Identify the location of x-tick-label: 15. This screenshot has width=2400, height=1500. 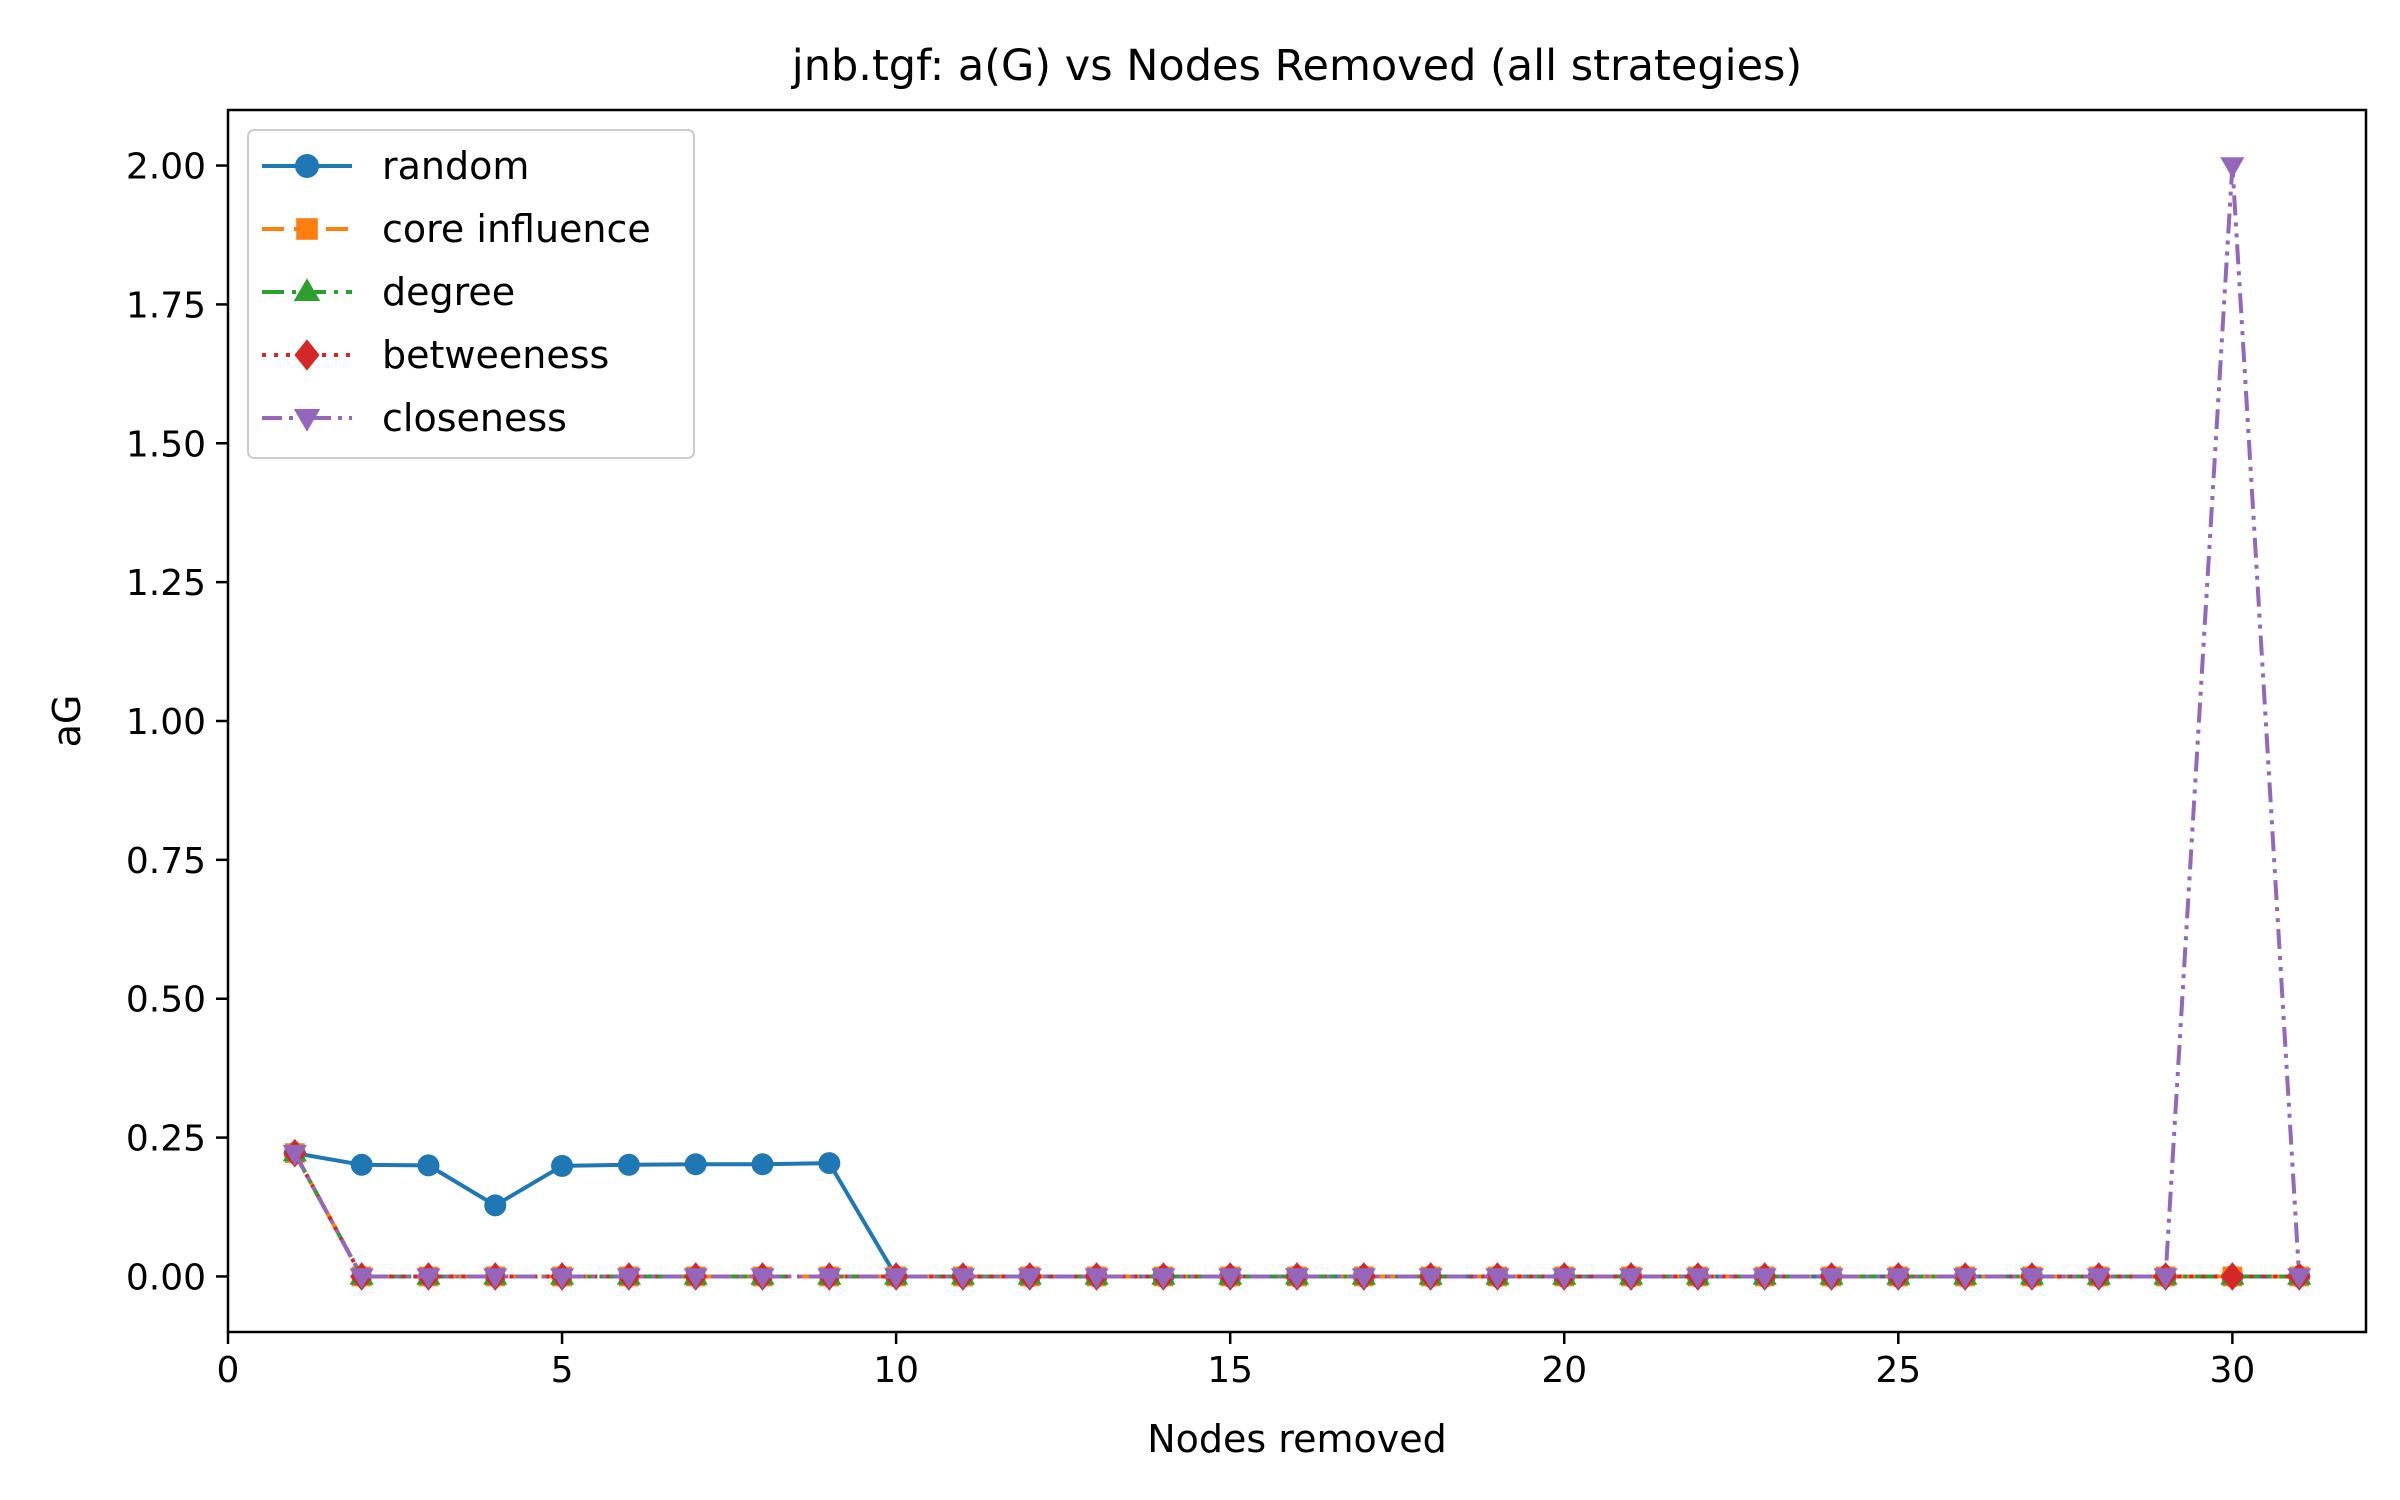
(1230, 1370).